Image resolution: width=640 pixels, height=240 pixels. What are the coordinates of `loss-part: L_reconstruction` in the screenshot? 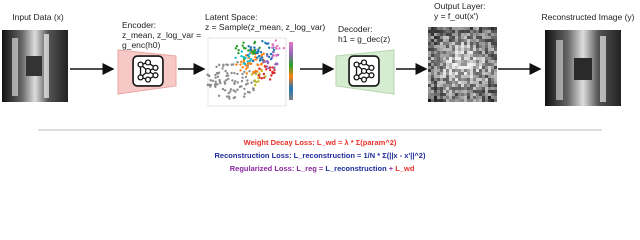 It's located at (356, 168).